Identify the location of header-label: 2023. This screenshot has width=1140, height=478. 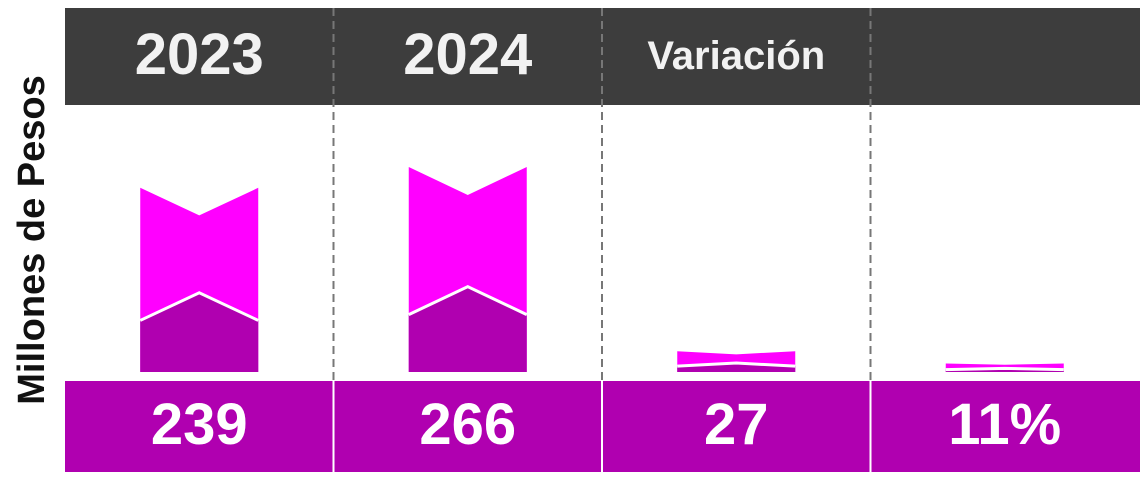
(199, 54).